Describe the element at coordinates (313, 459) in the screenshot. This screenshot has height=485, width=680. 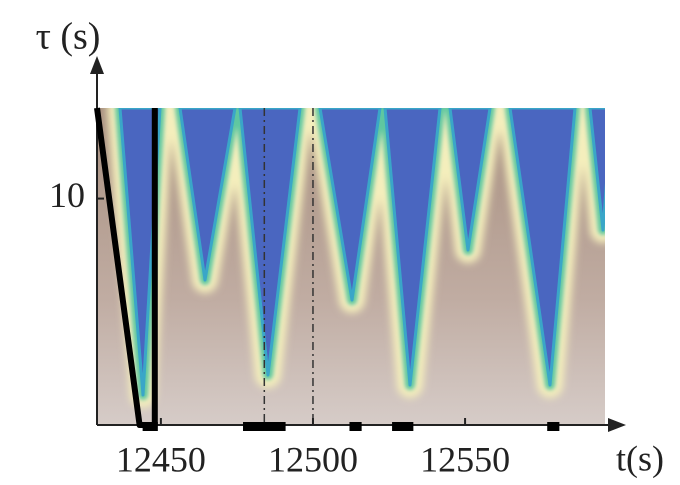
I see `x-tick-label: 12500` at that location.